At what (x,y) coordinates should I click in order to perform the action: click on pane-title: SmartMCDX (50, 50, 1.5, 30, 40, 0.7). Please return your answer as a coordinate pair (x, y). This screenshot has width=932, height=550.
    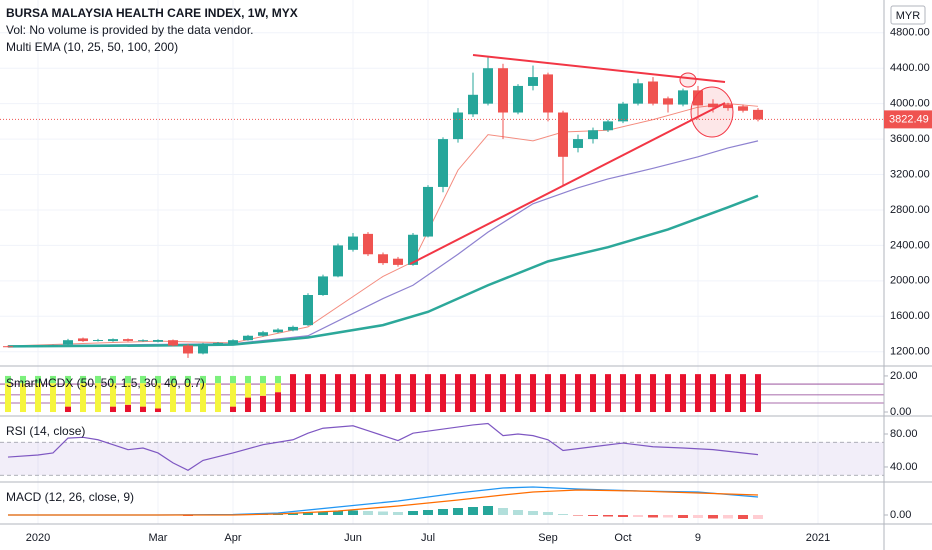
    Looking at the image, I should click on (105, 383).